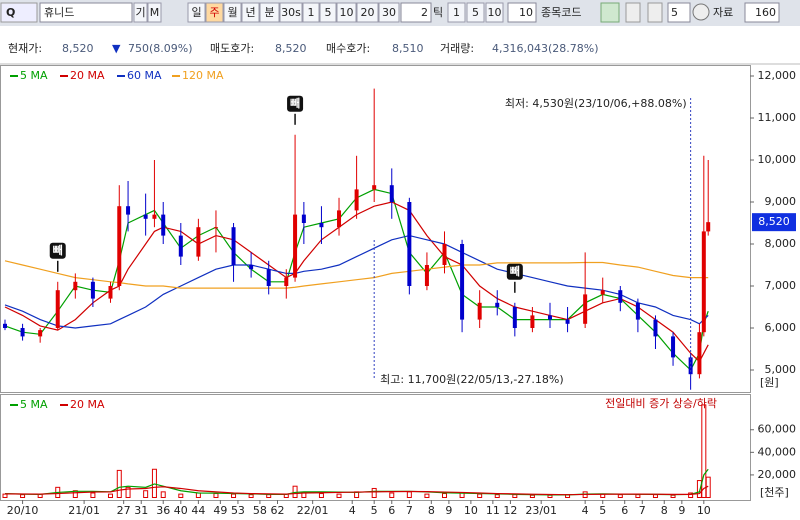  What do you see at coordinates (416, 12) in the screenshot?
I see `tick-count-input` at bounding box center [416, 12].